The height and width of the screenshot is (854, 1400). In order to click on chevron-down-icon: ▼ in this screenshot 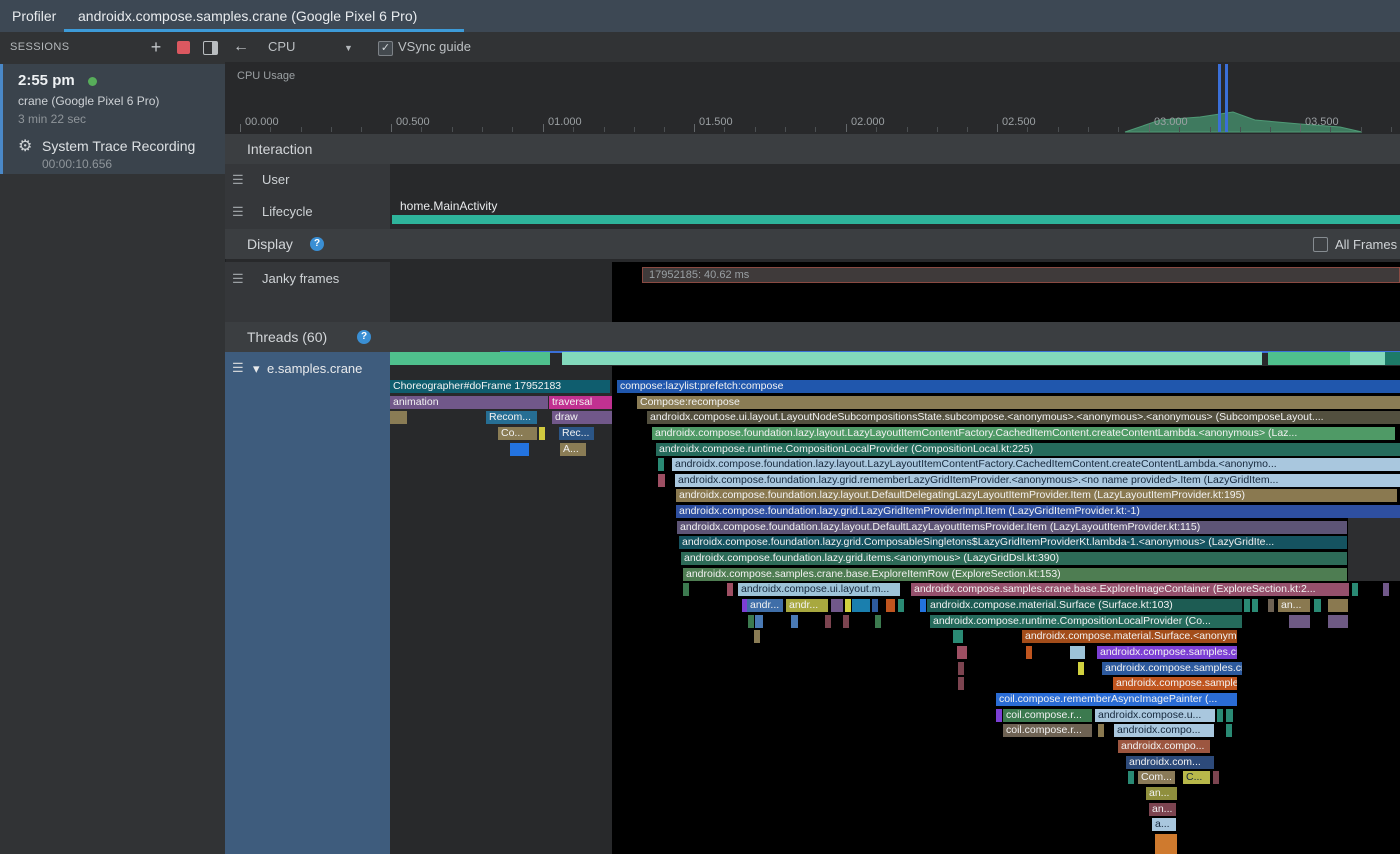, I will do `click(348, 48)`.